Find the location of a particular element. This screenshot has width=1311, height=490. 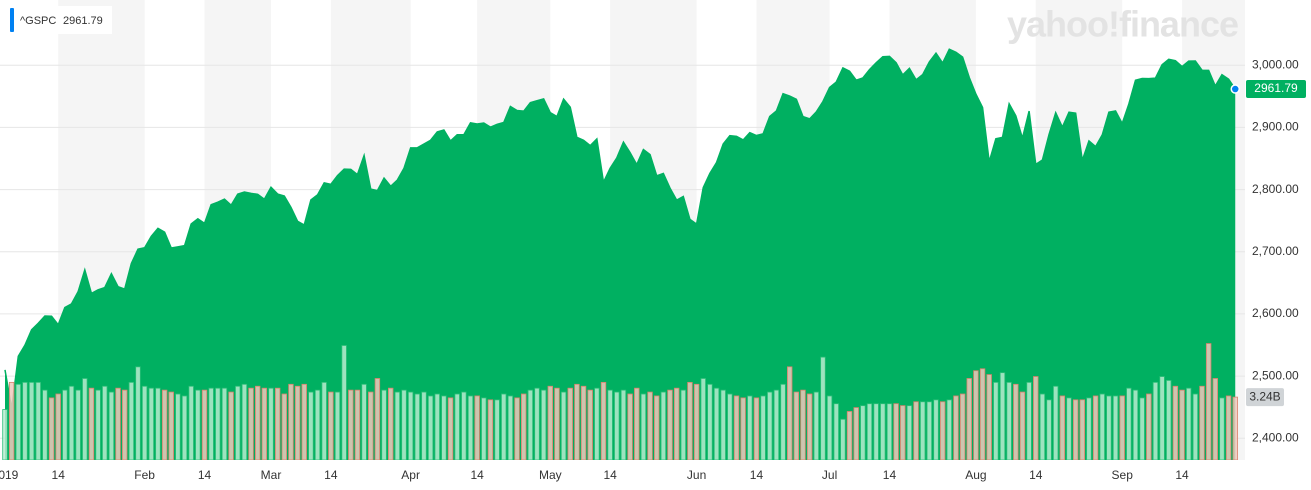

watermark: yahoo!finance is located at coordinates (1122, 24).